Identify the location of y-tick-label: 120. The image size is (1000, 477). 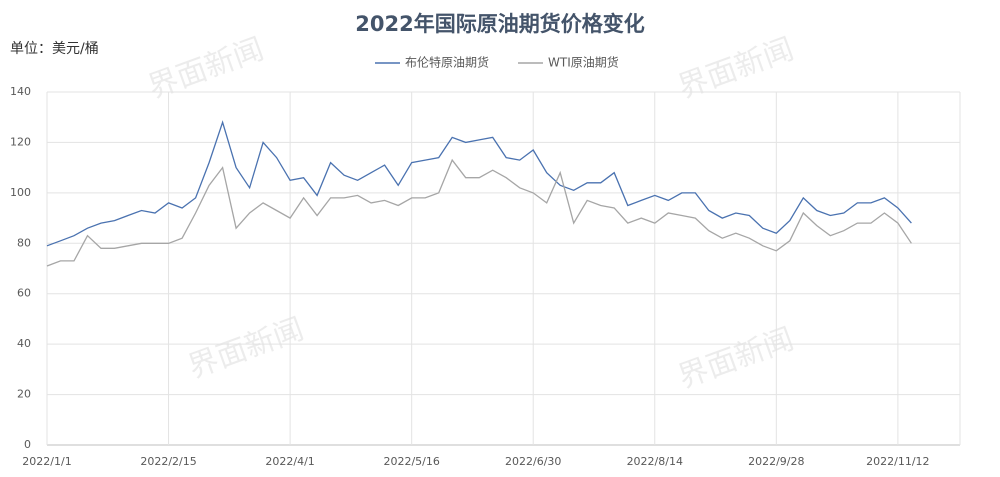
(20, 141).